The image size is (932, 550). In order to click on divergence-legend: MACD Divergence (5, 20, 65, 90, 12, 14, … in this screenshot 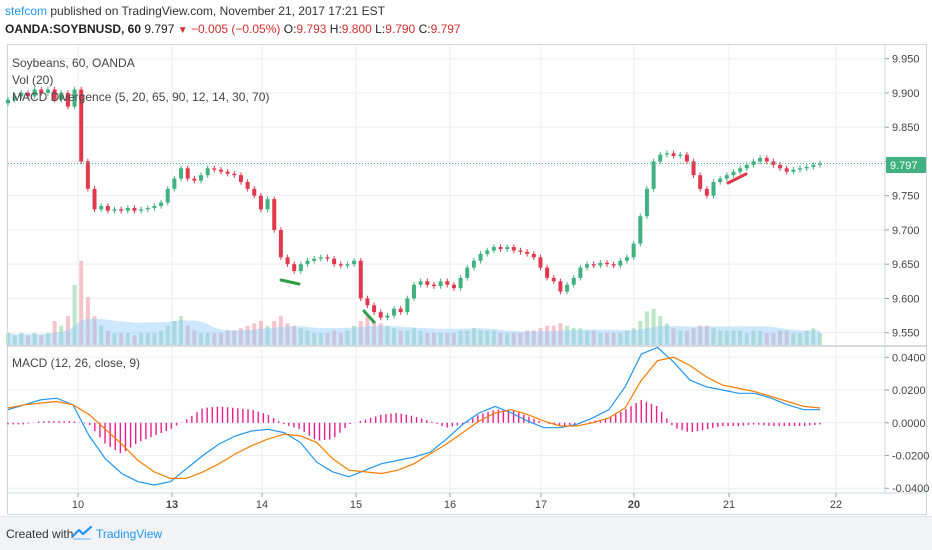, I will do `click(141, 97)`.